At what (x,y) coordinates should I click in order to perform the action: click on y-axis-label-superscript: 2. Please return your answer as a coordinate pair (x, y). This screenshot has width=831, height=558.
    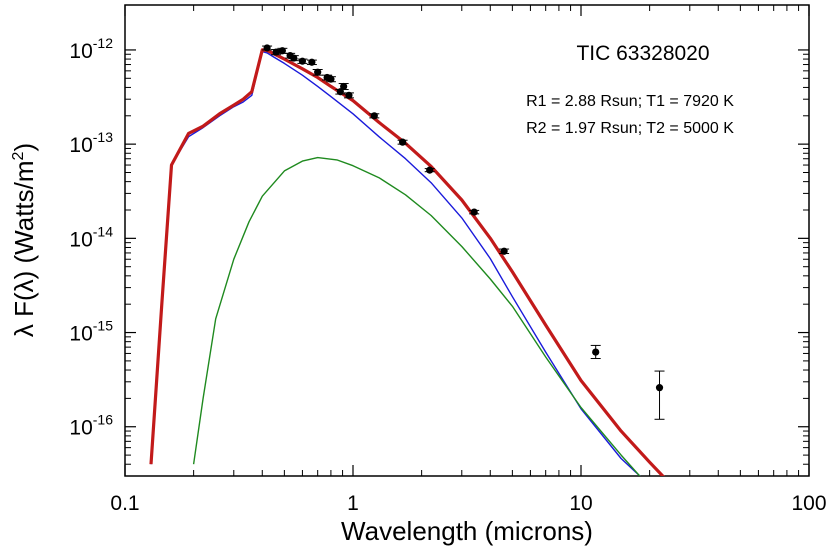
    Looking at the image, I should click on (18, 155).